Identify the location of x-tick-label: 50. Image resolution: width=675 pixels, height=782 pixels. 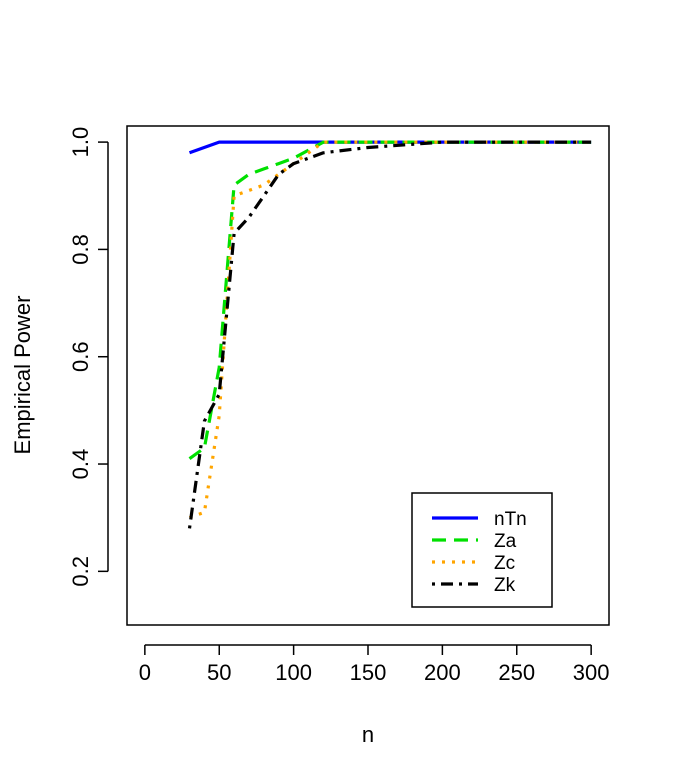
(219, 672).